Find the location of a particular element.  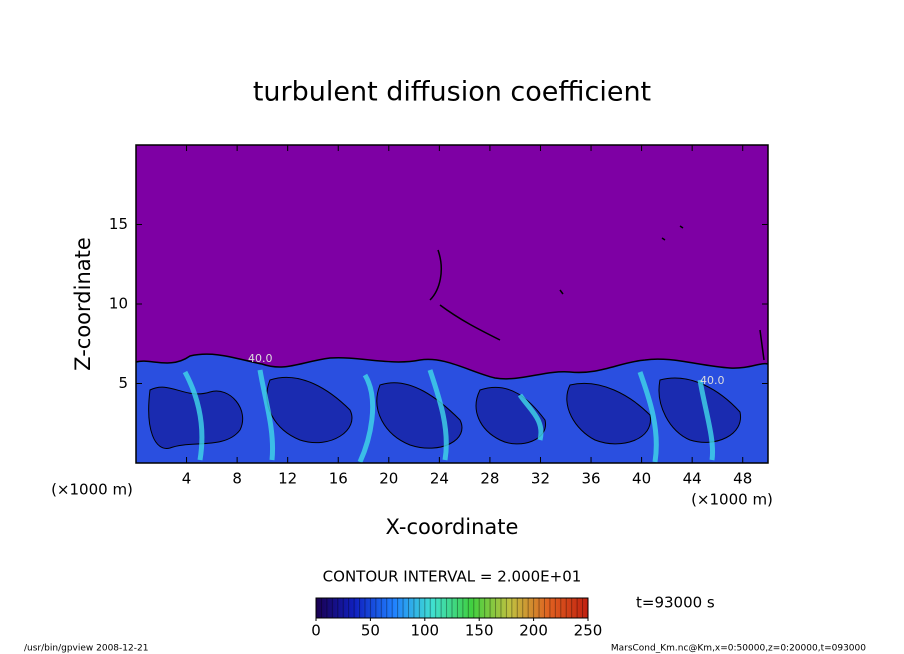

x-tick-label: 28 is located at coordinates (489, 479).